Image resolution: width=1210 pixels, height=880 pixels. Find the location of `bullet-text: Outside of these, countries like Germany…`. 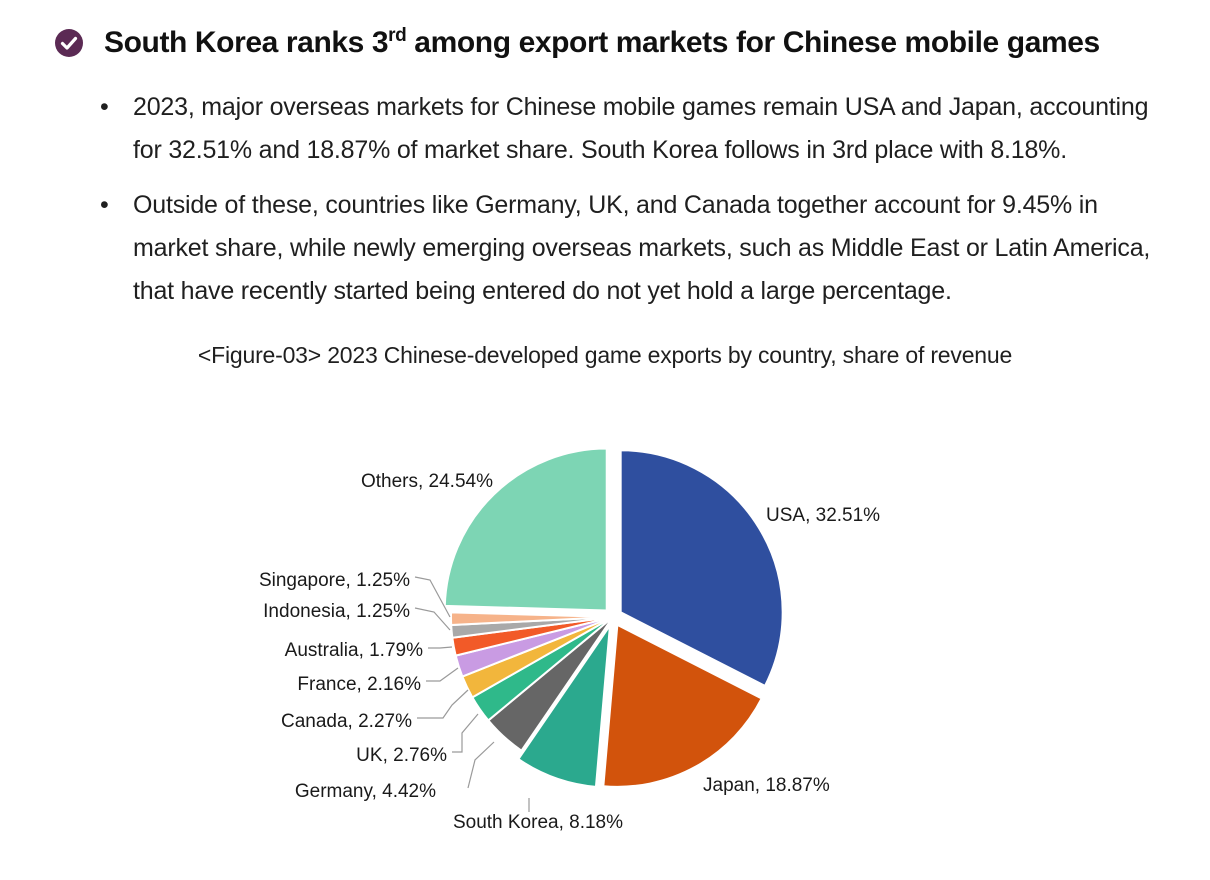

bullet-text: Outside of these, countries like Germany… is located at coordinates (642, 248).